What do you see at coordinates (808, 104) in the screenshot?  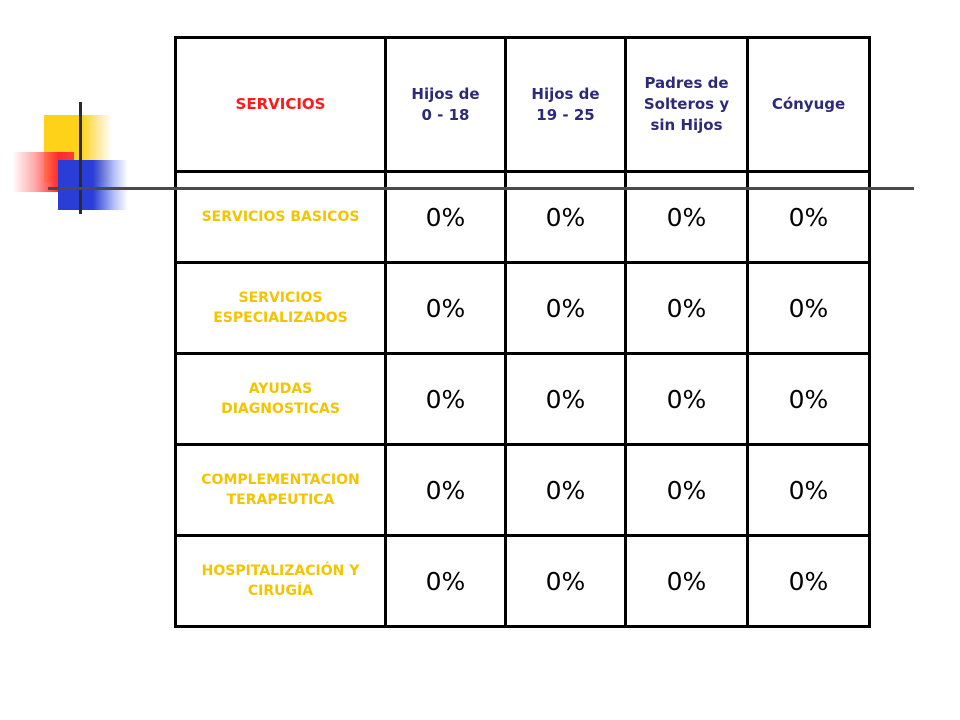 I see `header-conyuge: Cónyuge` at bounding box center [808, 104].